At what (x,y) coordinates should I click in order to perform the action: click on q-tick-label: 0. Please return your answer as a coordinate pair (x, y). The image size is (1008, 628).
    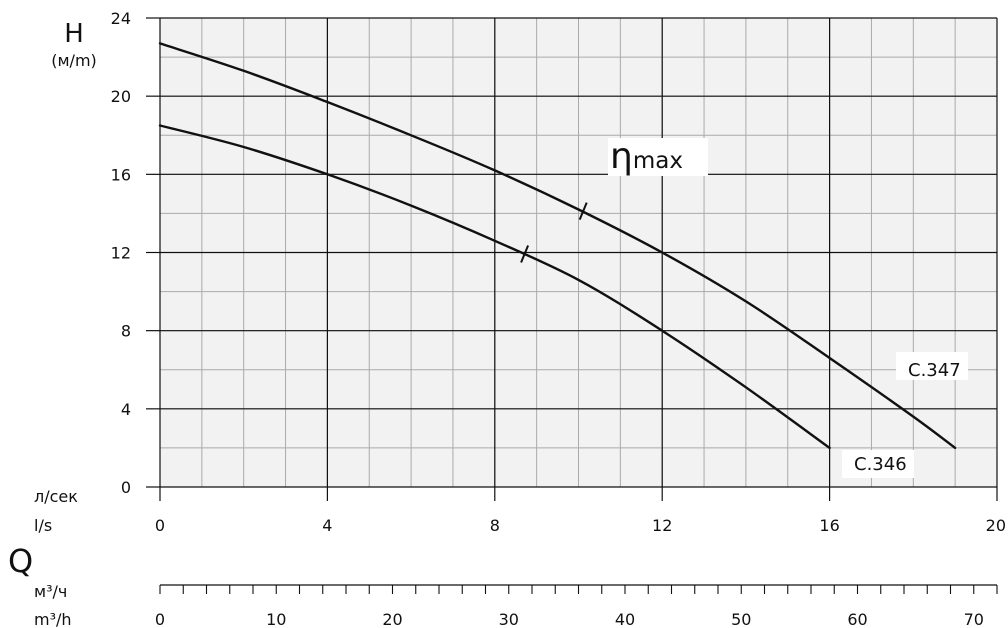
    Looking at the image, I should click on (160, 619).